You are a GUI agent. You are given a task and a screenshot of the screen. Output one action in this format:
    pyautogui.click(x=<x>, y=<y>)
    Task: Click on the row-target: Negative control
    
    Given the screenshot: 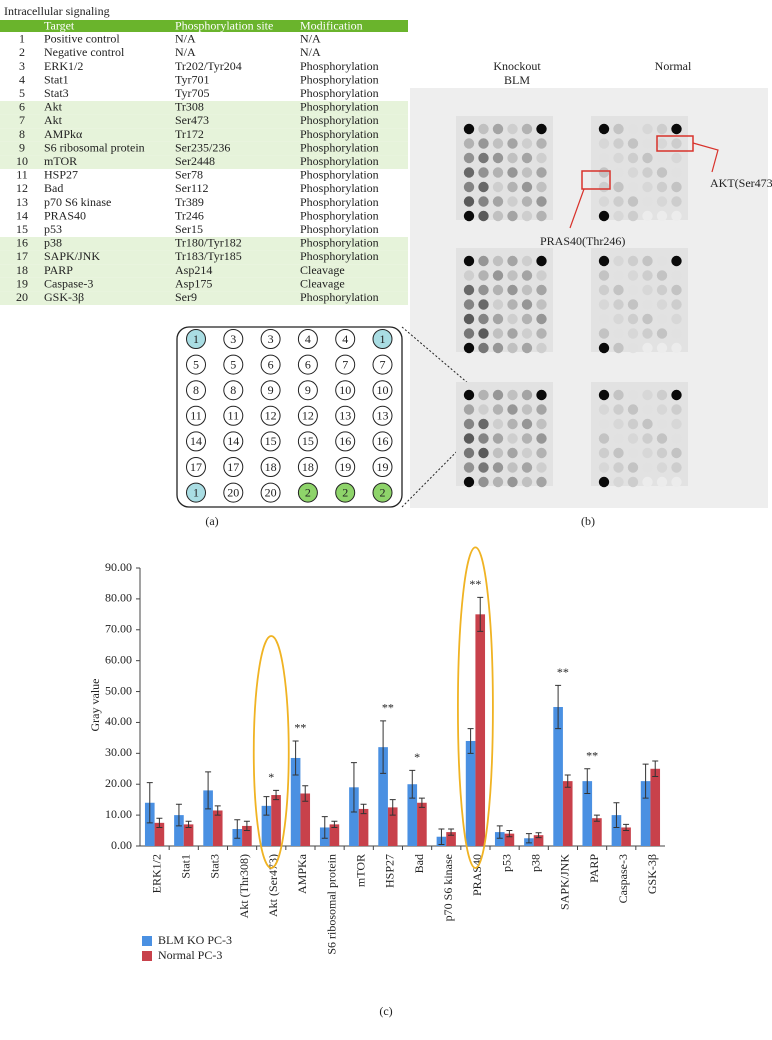 What is the action you would take?
    pyautogui.click(x=84, y=52)
    